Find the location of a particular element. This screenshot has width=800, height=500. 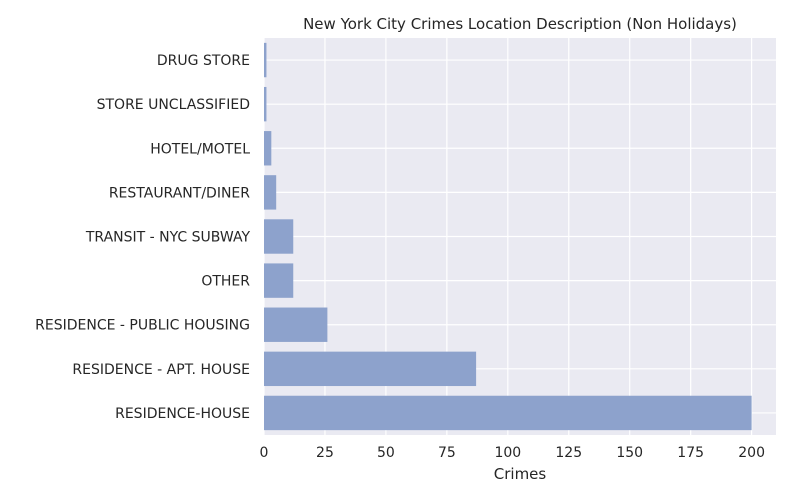

y-tick-label: DRUG STORE is located at coordinates (203, 61).